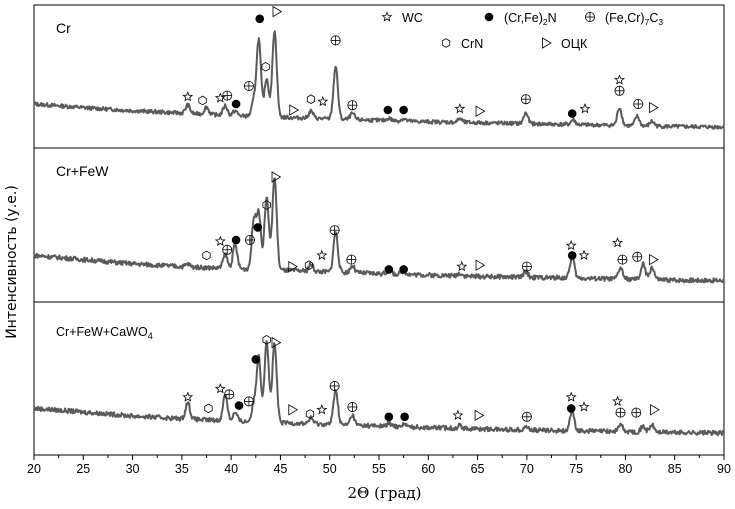  Describe the element at coordinates (379, 469) in the screenshot. I see `x-tick-label: 55` at that location.